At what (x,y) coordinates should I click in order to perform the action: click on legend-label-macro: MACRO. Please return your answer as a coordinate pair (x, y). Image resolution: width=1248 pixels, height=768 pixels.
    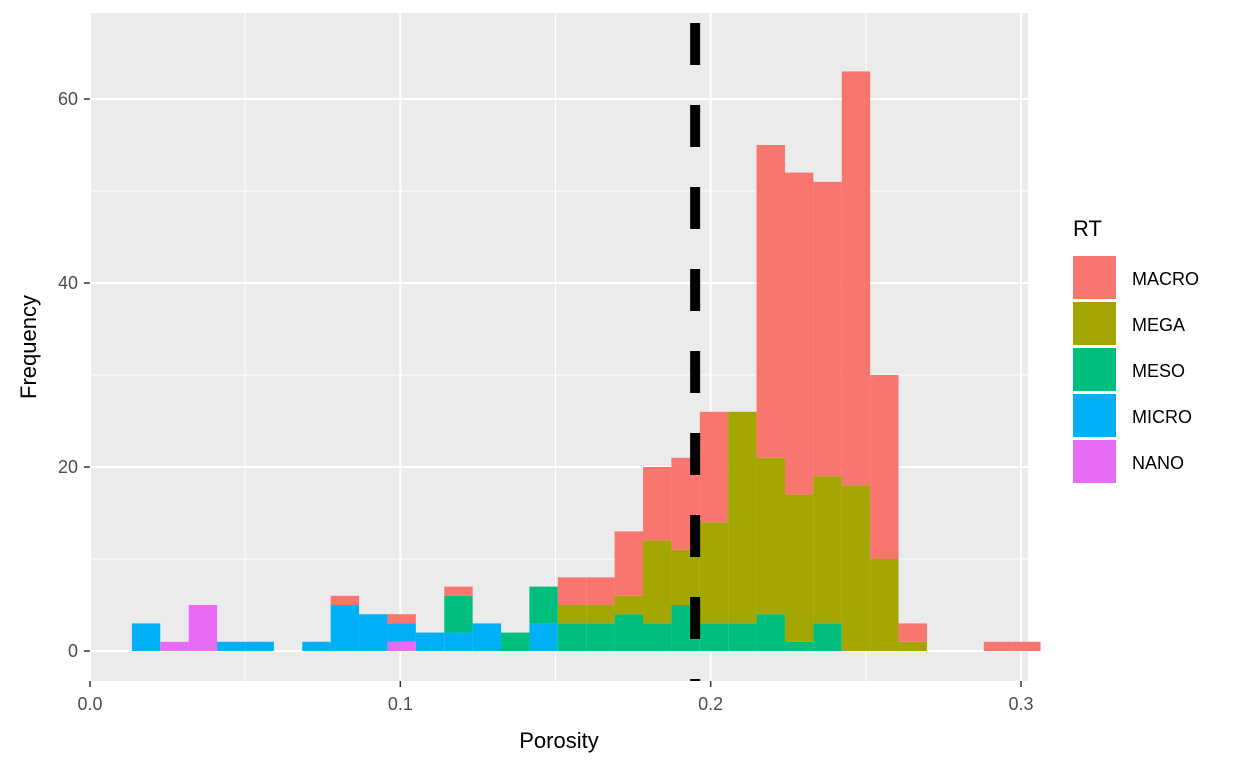
    Looking at the image, I should click on (1165, 279).